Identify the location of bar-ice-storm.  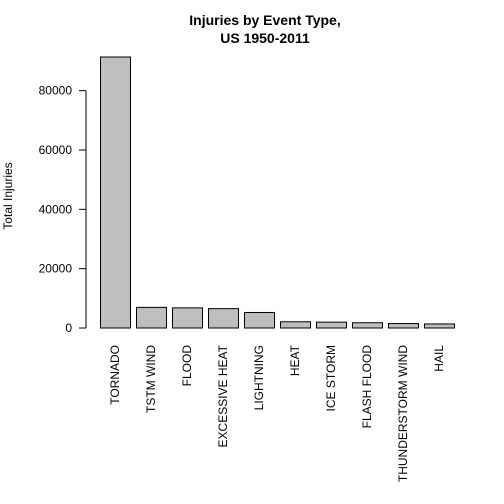
(331, 325).